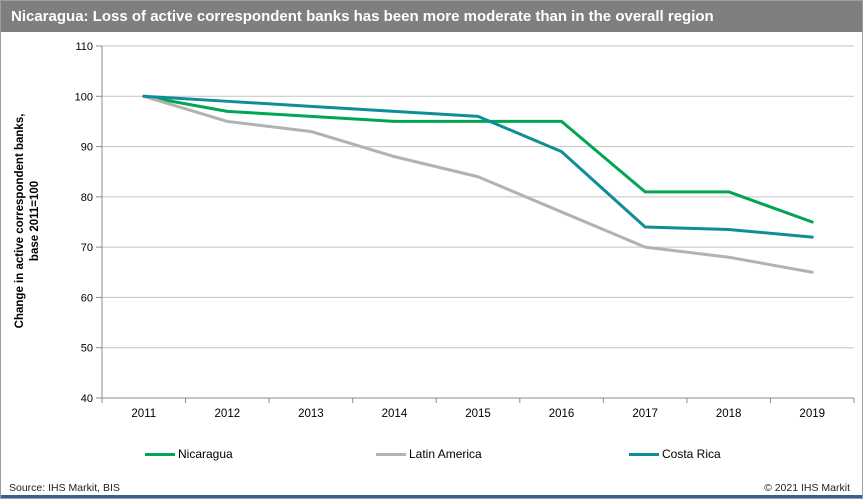 This screenshot has width=863, height=499. Describe the element at coordinates (87, 248) in the screenshot. I see `y-tick-label: 70` at that location.